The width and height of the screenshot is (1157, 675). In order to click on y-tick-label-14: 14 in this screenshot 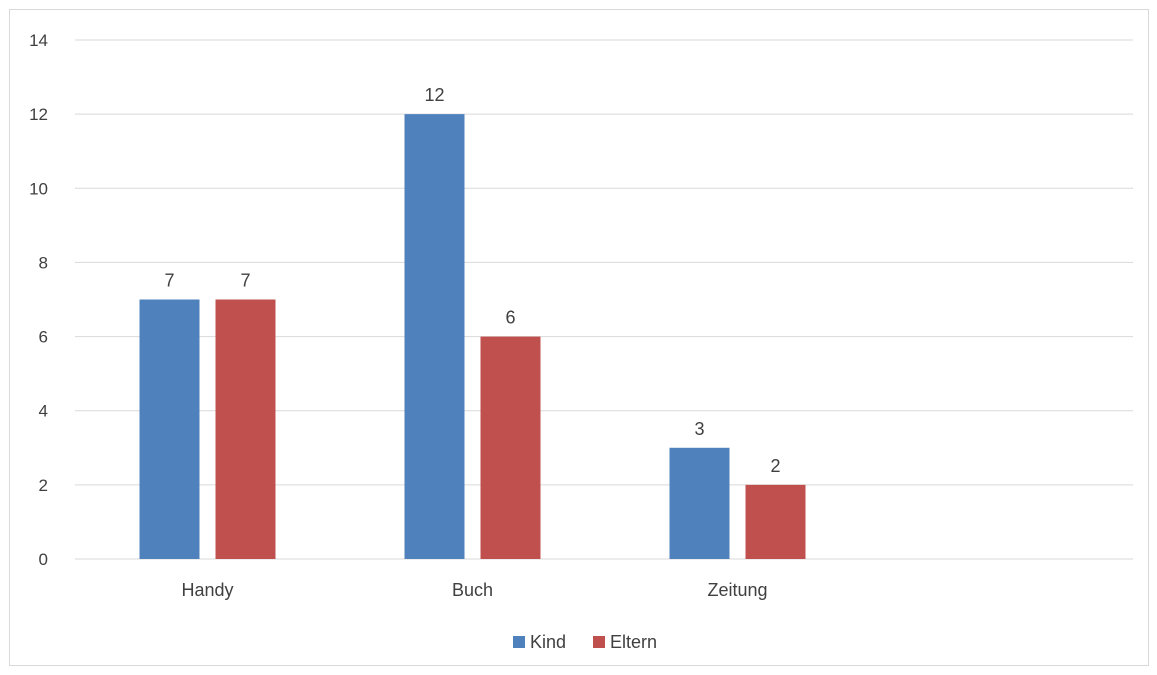, I will do `click(38, 40)`.